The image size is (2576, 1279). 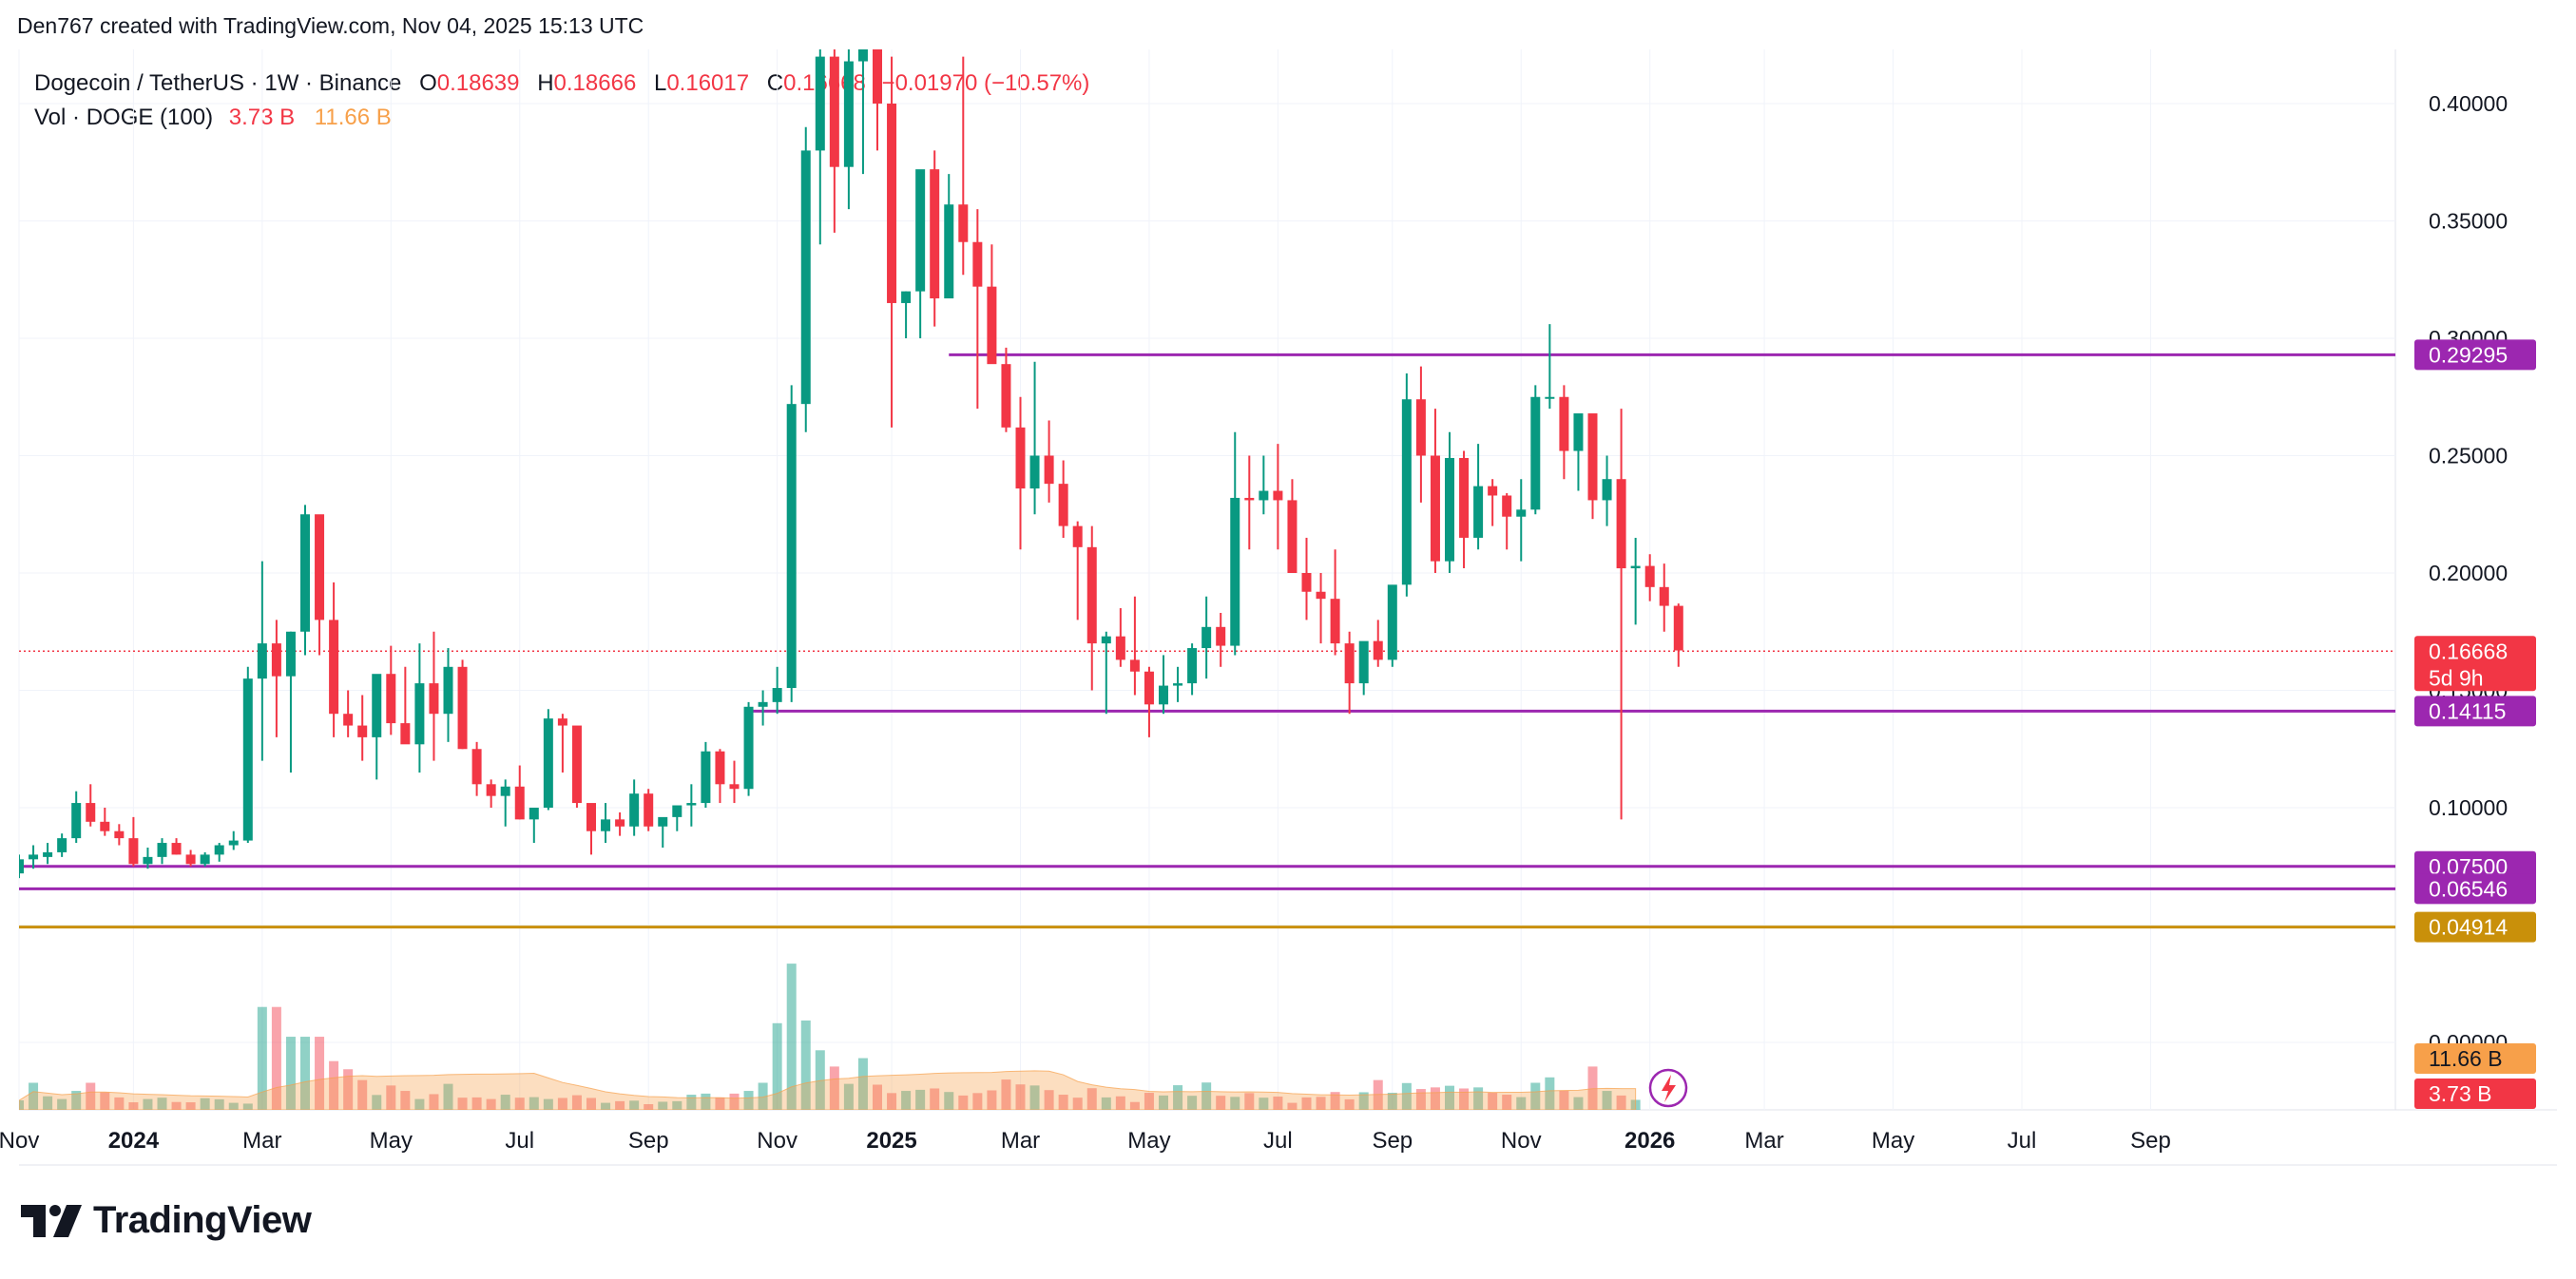 What do you see at coordinates (2467, 711) in the screenshot?
I see `price-level-badge-text: 0.14115` at bounding box center [2467, 711].